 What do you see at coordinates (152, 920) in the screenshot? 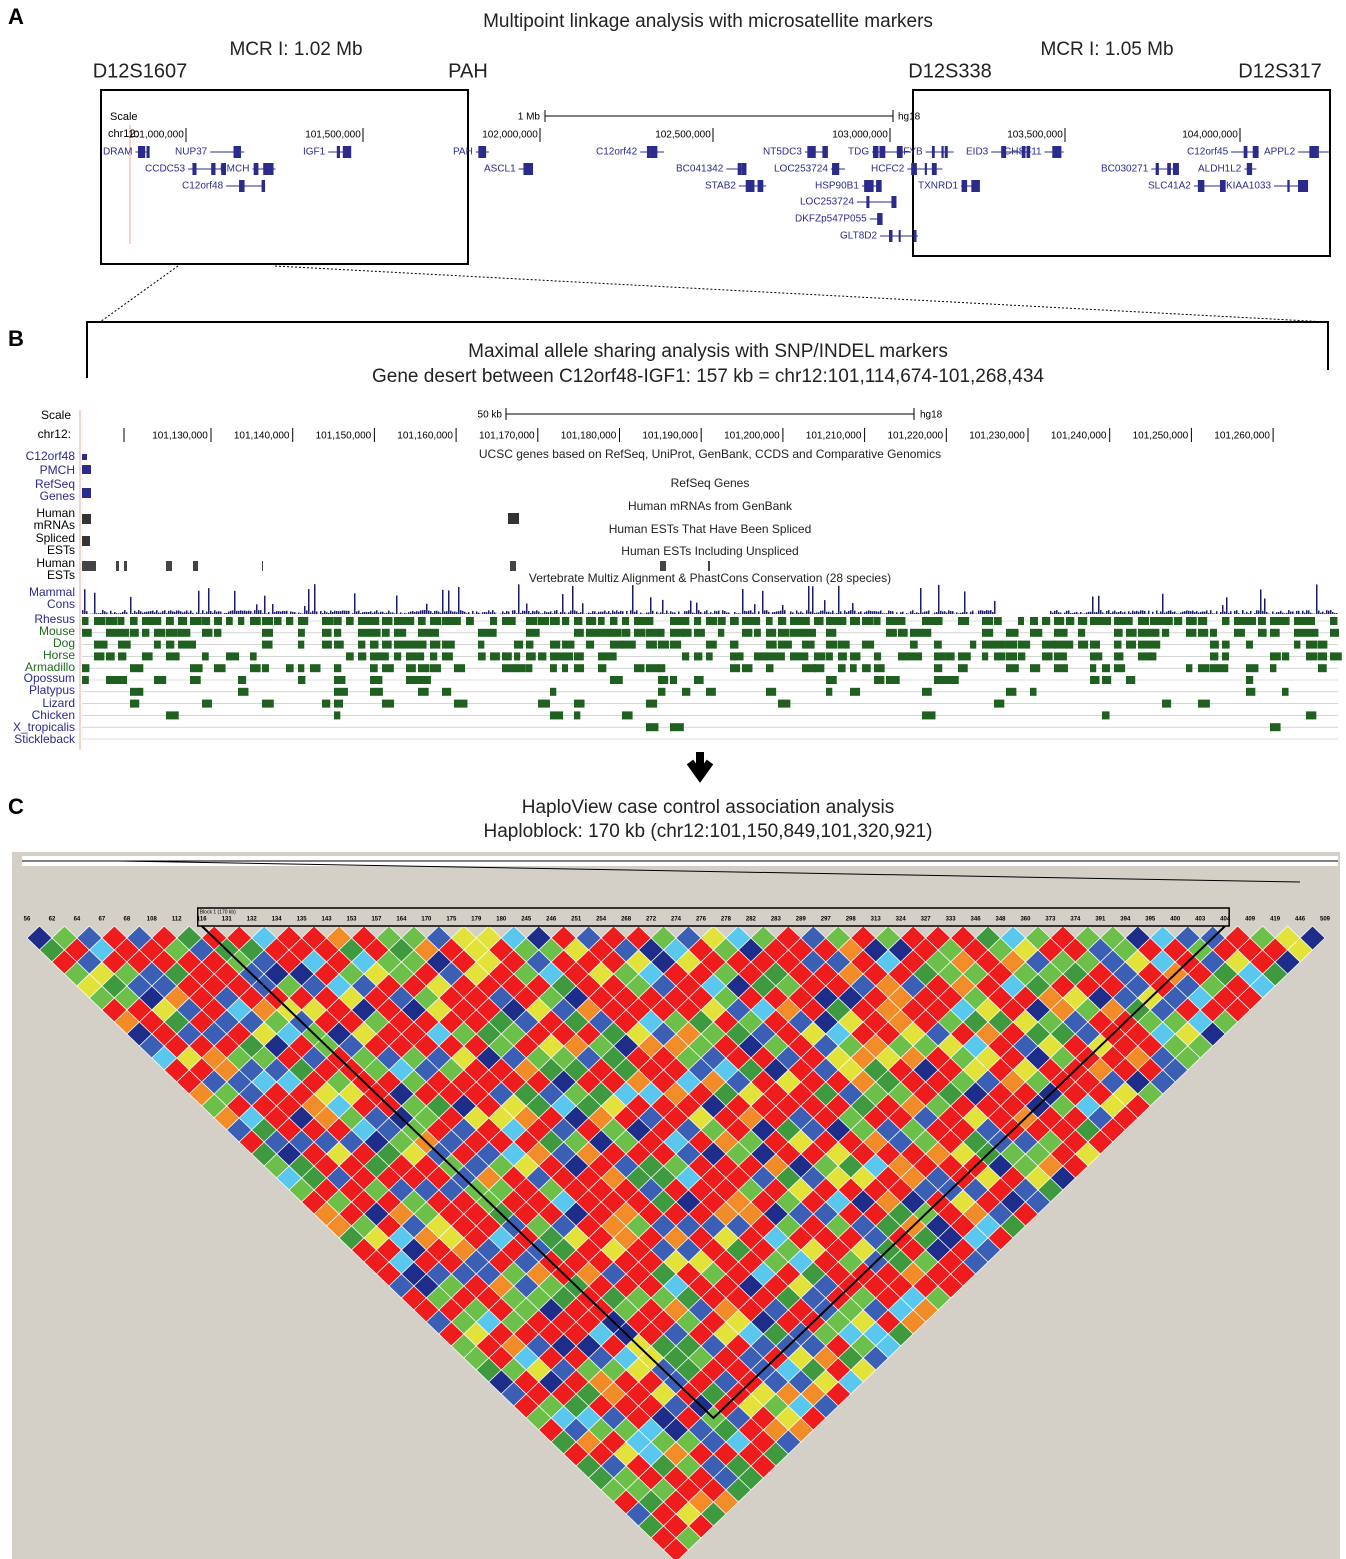
I see `marker-number: 108` at bounding box center [152, 920].